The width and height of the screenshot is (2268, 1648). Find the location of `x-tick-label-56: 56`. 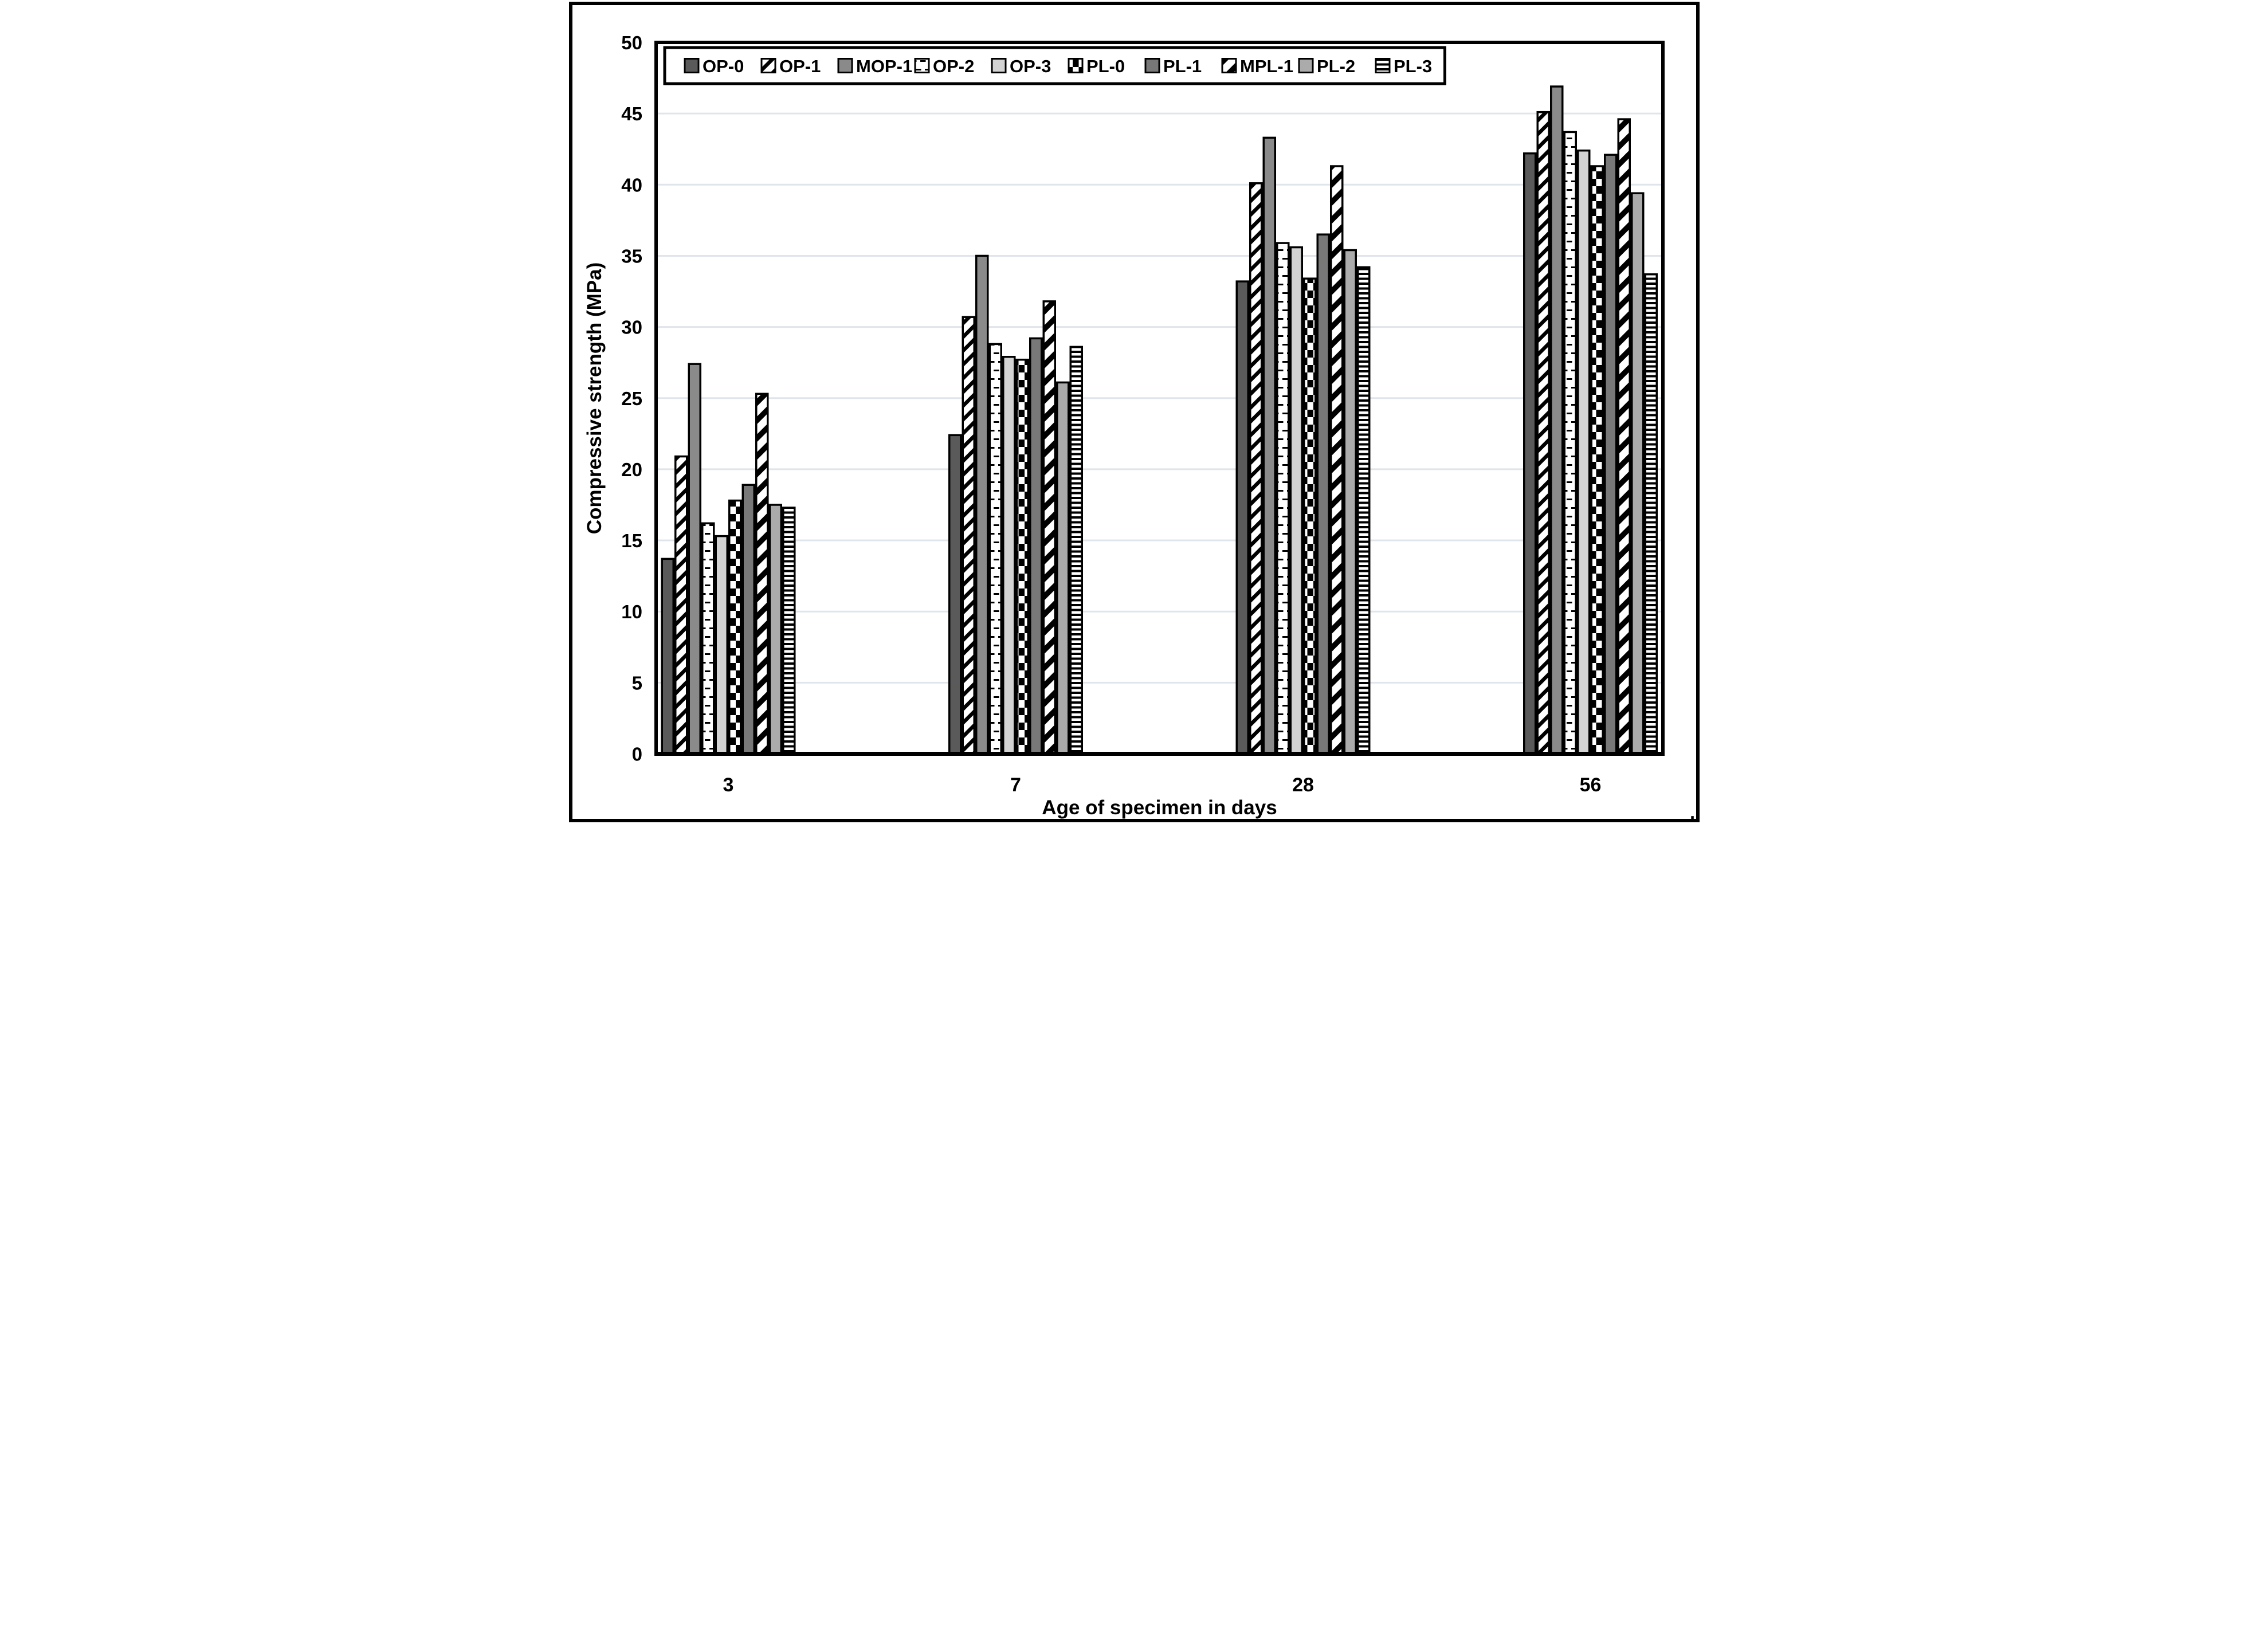

x-tick-label-56: 56 is located at coordinates (1590, 785).